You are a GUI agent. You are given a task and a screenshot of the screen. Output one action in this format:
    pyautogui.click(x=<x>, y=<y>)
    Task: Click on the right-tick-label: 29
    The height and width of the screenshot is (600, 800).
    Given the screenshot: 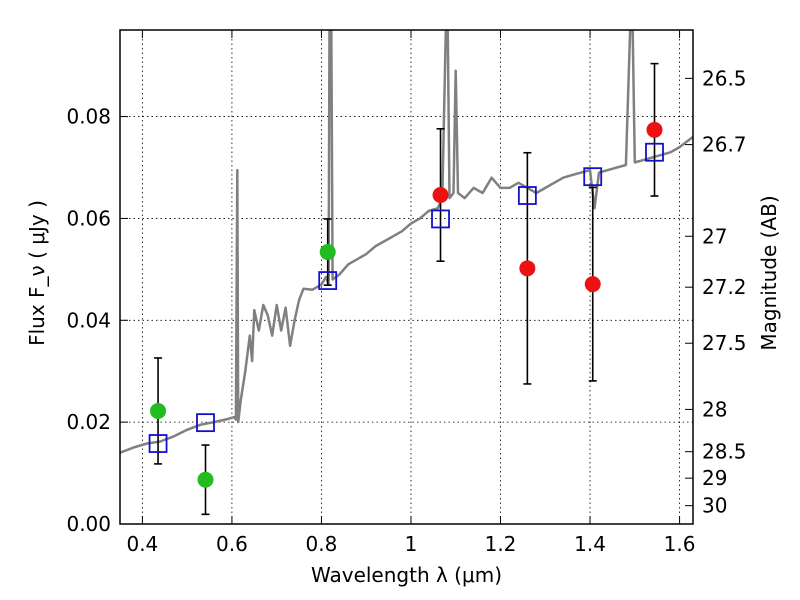 What is the action you would take?
    pyautogui.click(x=714, y=478)
    